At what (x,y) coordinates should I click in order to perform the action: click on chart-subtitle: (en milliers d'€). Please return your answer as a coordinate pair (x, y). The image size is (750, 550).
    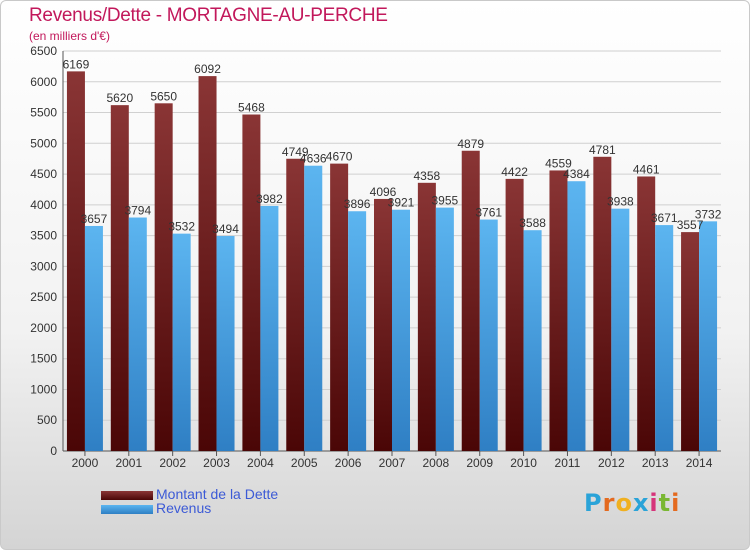
    Looking at the image, I should click on (69, 36).